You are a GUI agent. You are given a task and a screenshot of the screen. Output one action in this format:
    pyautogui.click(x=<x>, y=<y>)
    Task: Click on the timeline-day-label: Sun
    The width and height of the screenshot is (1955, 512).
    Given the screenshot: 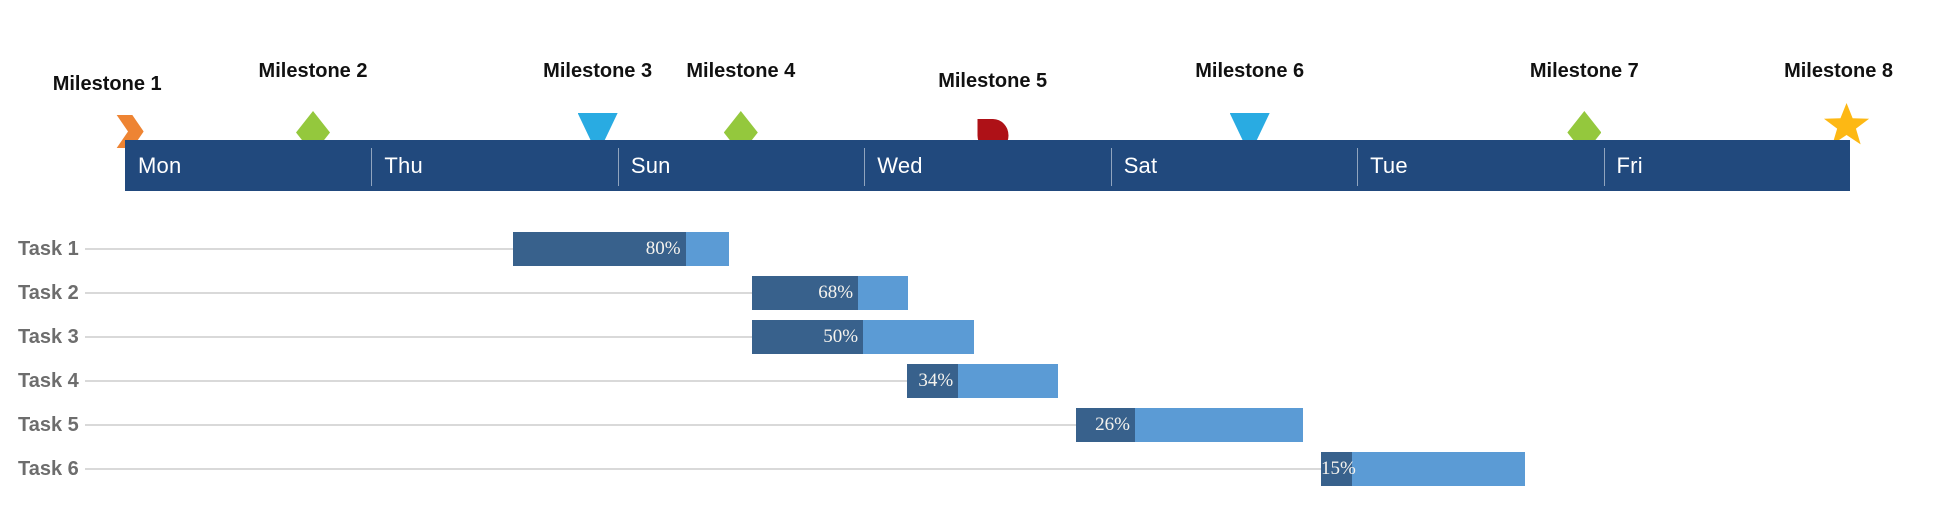 What is the action you would take?
    pyautogui.click(x=650, y=165)
    